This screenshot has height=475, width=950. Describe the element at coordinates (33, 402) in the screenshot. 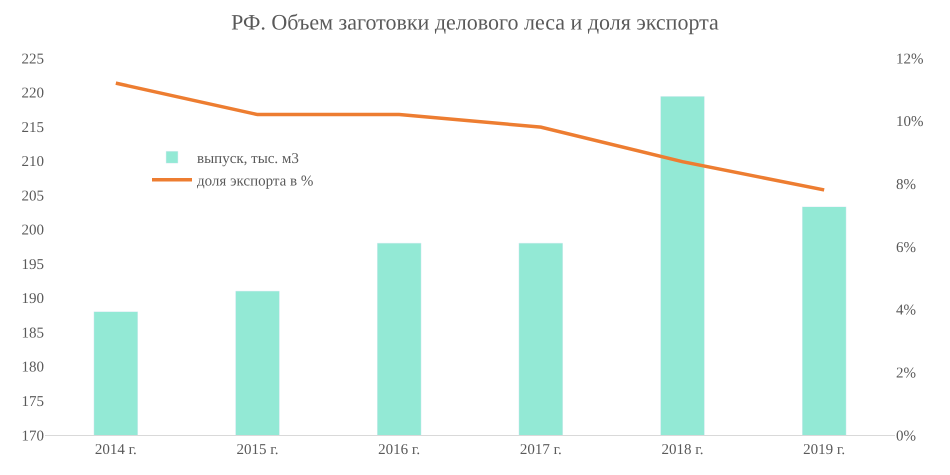

I see `y-tick-label: 175` at that location.